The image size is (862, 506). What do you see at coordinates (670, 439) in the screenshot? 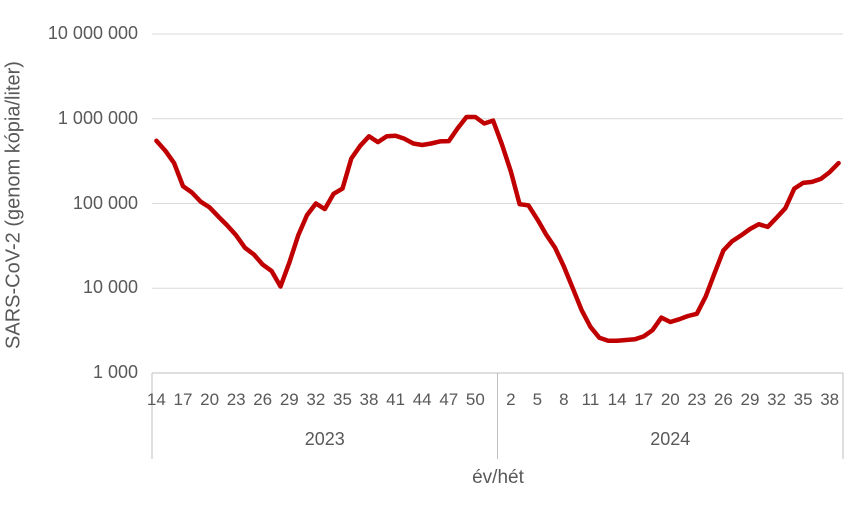
I see `year-label: 2024` at bounding box center [670, 439].